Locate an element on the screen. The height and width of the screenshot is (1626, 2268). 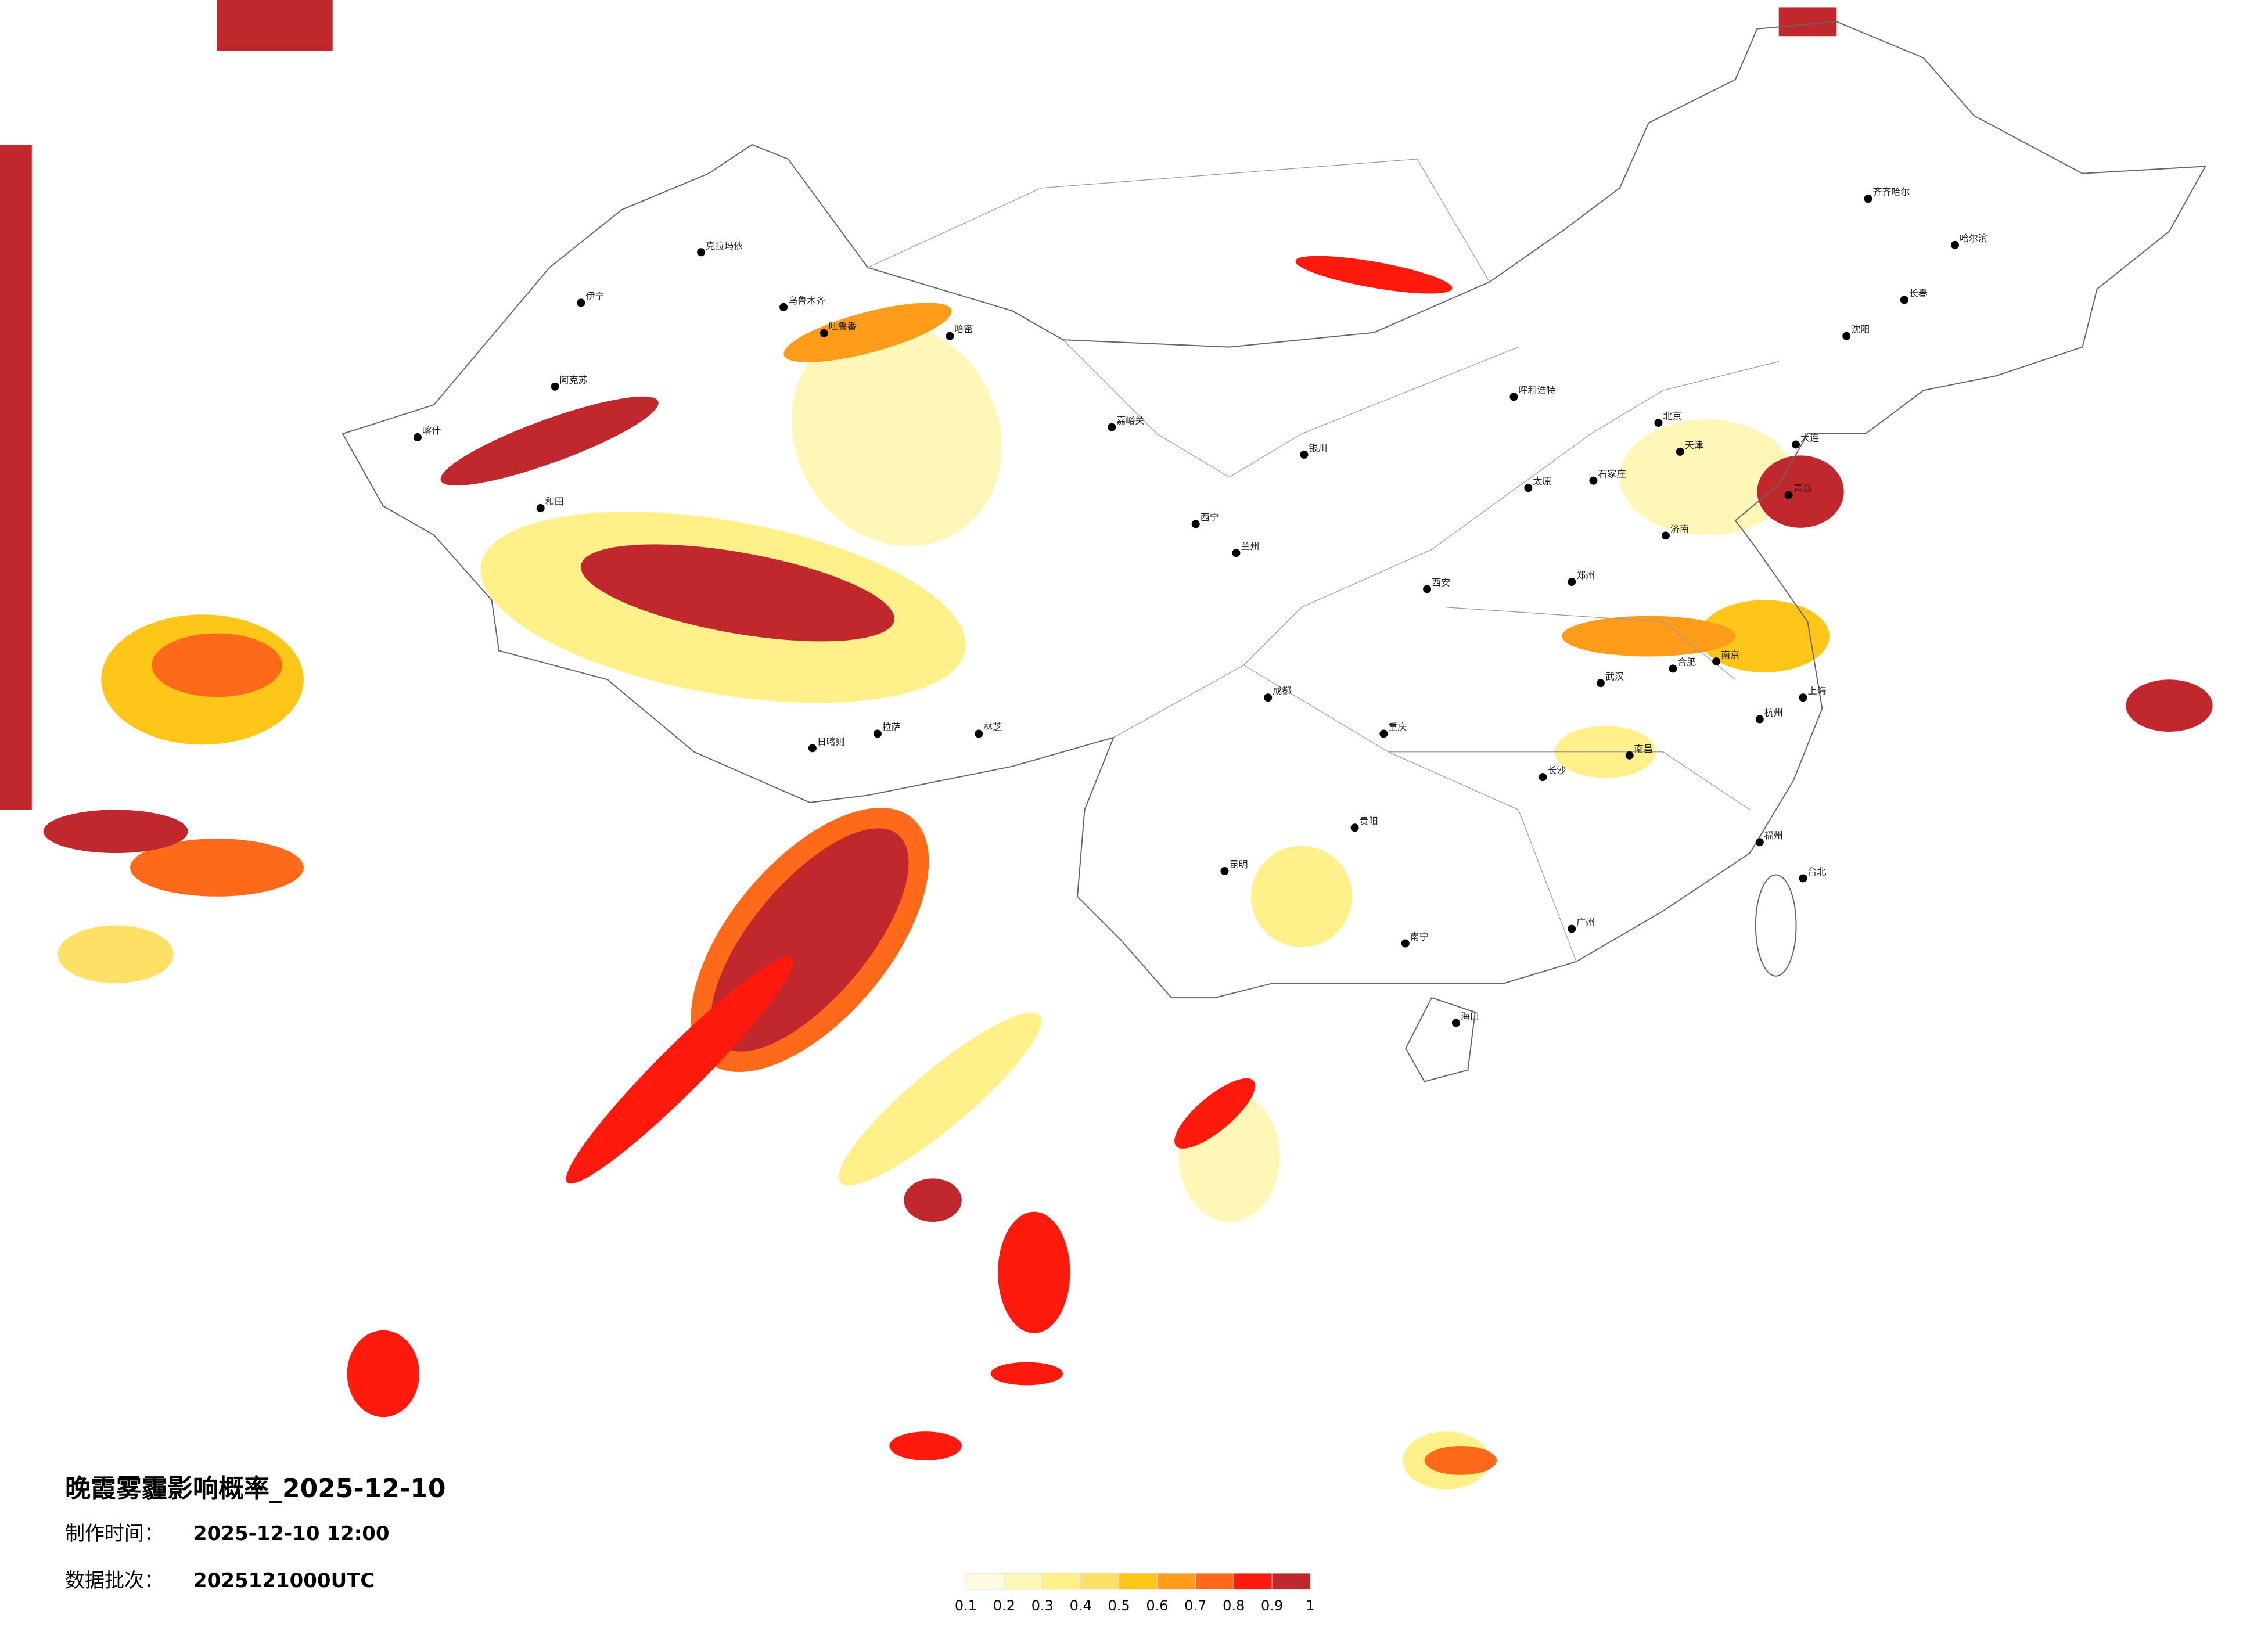
made-time-label: 制作时间： is located at coordinates (114, 1534).